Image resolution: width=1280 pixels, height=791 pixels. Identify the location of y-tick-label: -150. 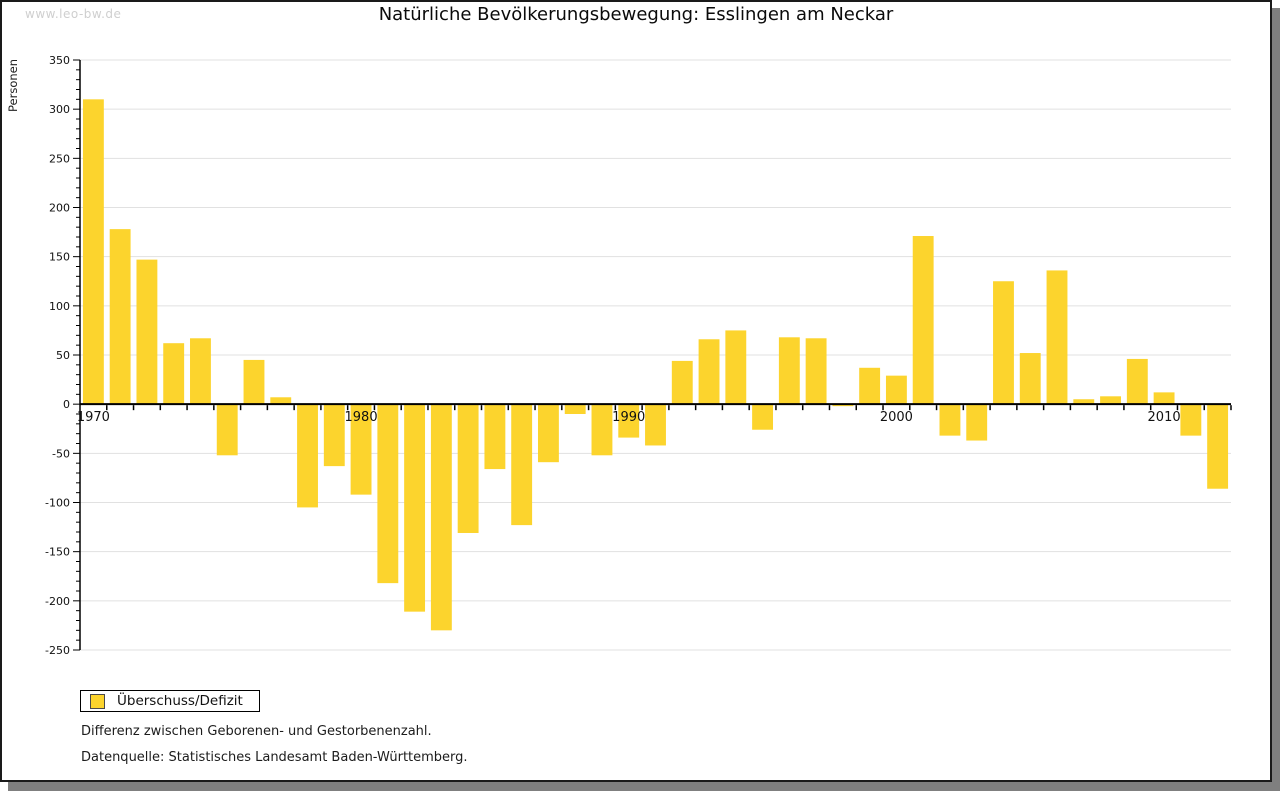
(57, 552).